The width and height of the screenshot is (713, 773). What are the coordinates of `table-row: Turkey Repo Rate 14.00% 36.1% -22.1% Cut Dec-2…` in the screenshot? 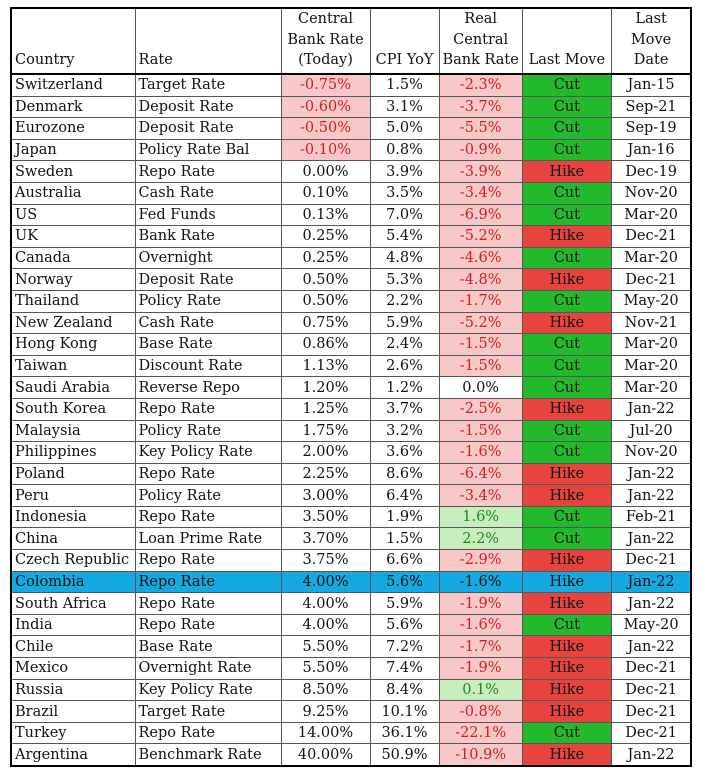 It's located at (351, 733).